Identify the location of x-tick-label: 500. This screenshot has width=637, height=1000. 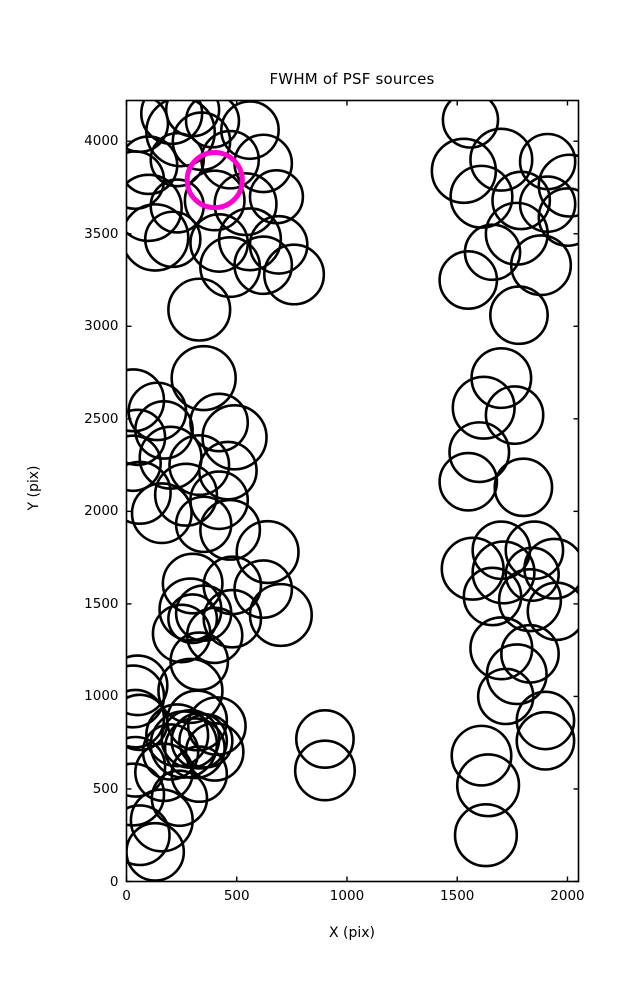
(236, 895).